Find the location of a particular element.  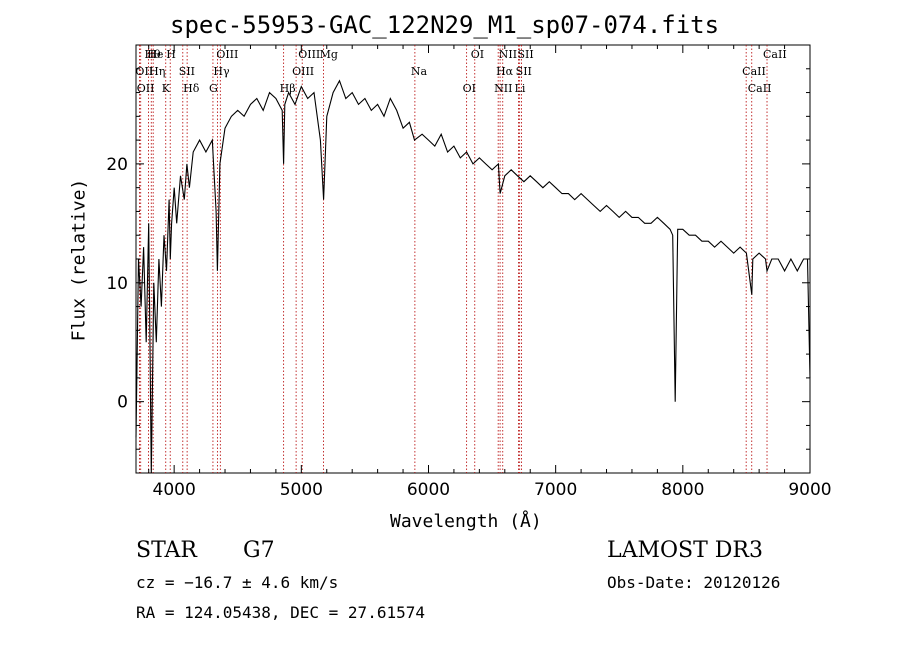

line-label: Hθ is located at coordinates (152, 54).